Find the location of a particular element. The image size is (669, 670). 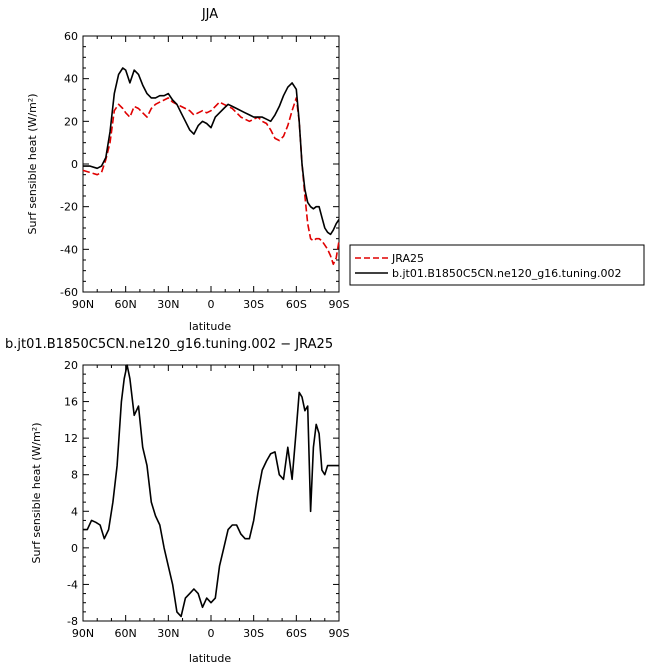

bottom-x-tick-label: 0 is located at coordinates (211, 633).